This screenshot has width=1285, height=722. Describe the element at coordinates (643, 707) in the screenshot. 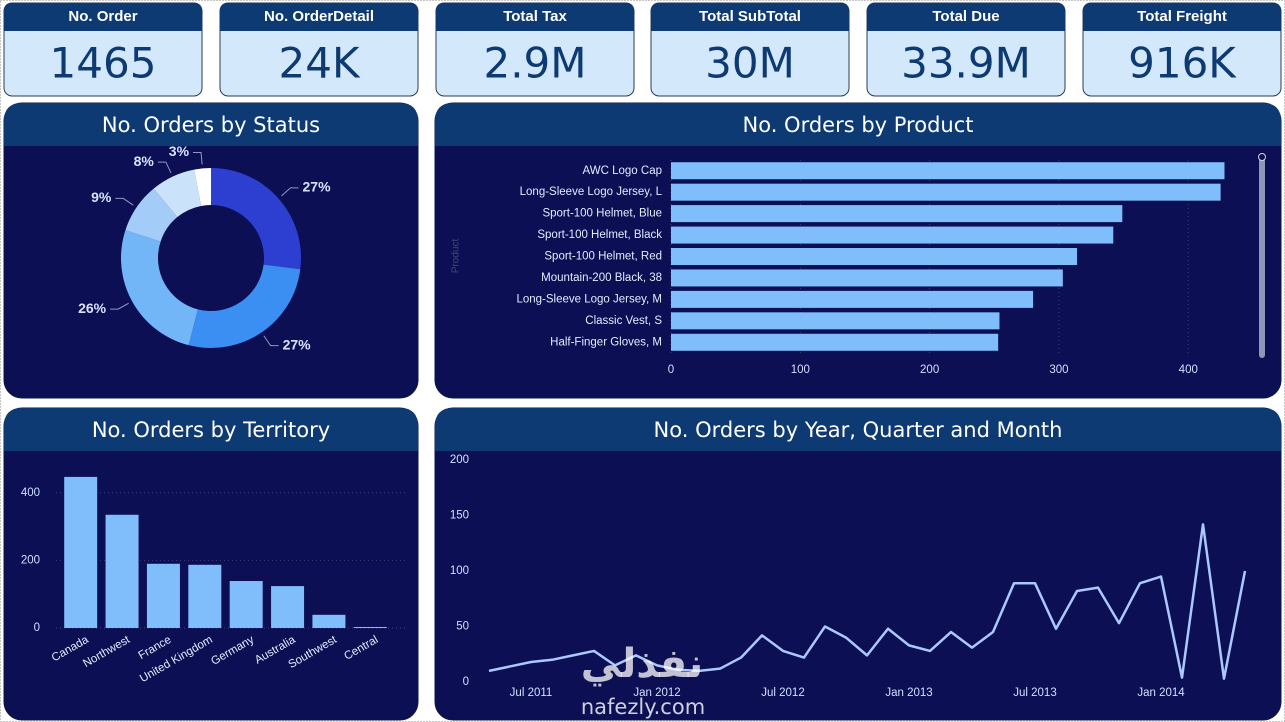

I see `watermark-latin: nafezly.com` at that location.